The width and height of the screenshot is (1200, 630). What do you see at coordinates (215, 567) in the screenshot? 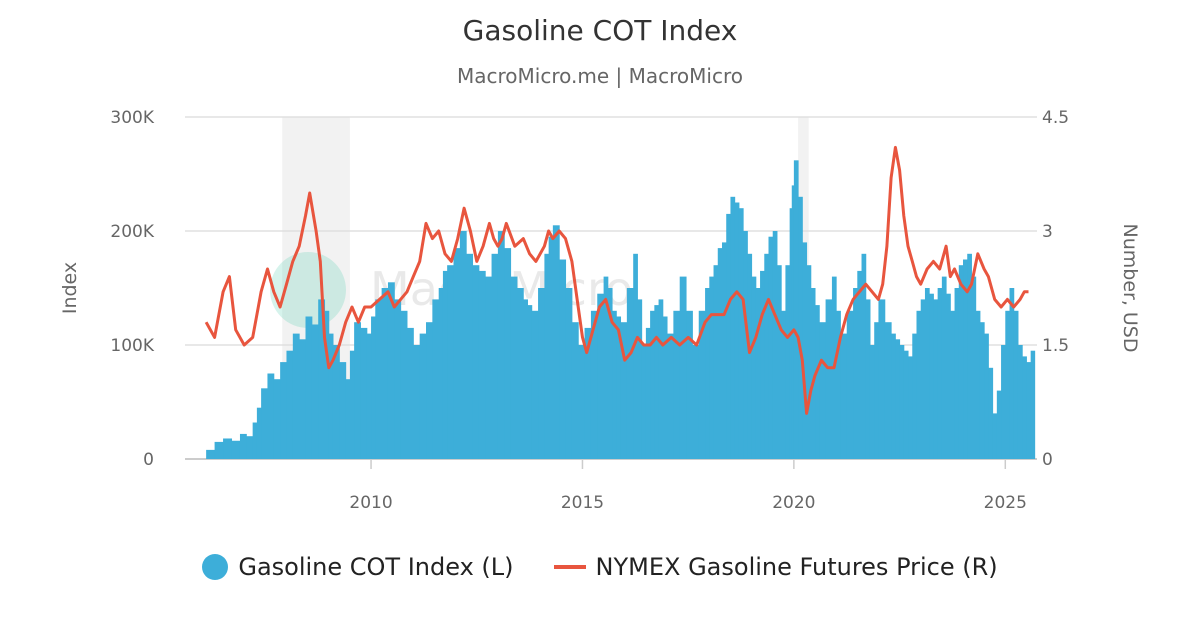
I see `legend-marker-circle-icon` at bounding box center [215, 567].